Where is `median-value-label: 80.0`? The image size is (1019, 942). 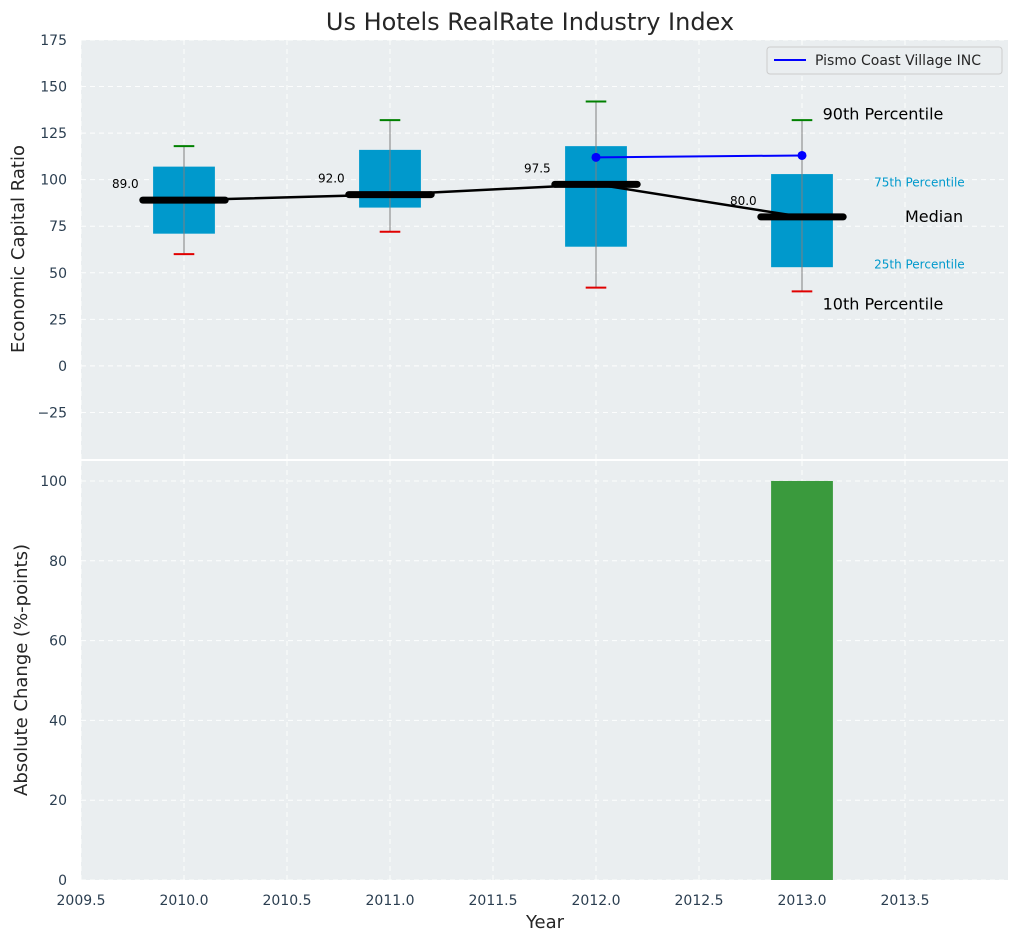
median-value-label: 80.0 is located at coordinates (743, 201).